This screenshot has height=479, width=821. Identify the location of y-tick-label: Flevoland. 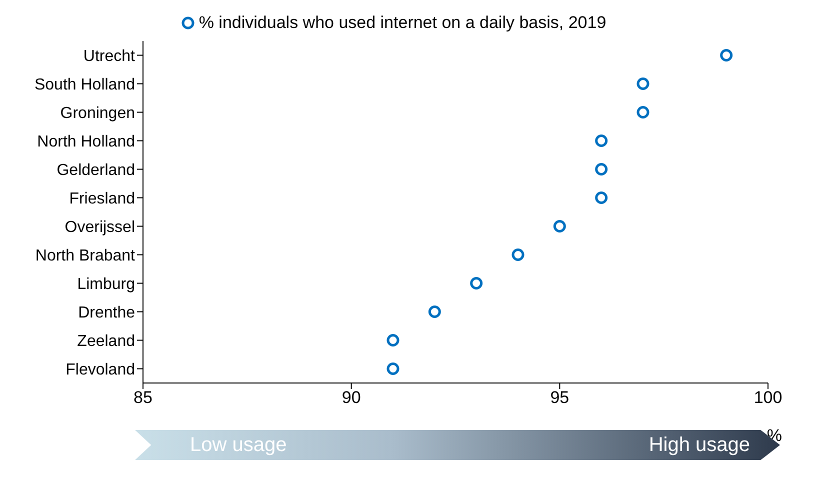
(100, 369).